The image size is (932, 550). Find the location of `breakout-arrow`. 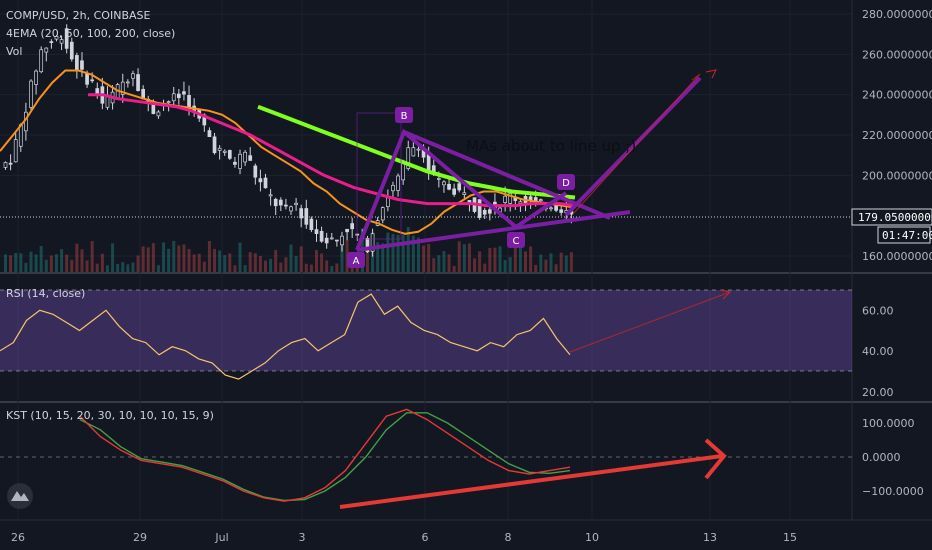

breakout-arrow is located at coordinates (633, 146).